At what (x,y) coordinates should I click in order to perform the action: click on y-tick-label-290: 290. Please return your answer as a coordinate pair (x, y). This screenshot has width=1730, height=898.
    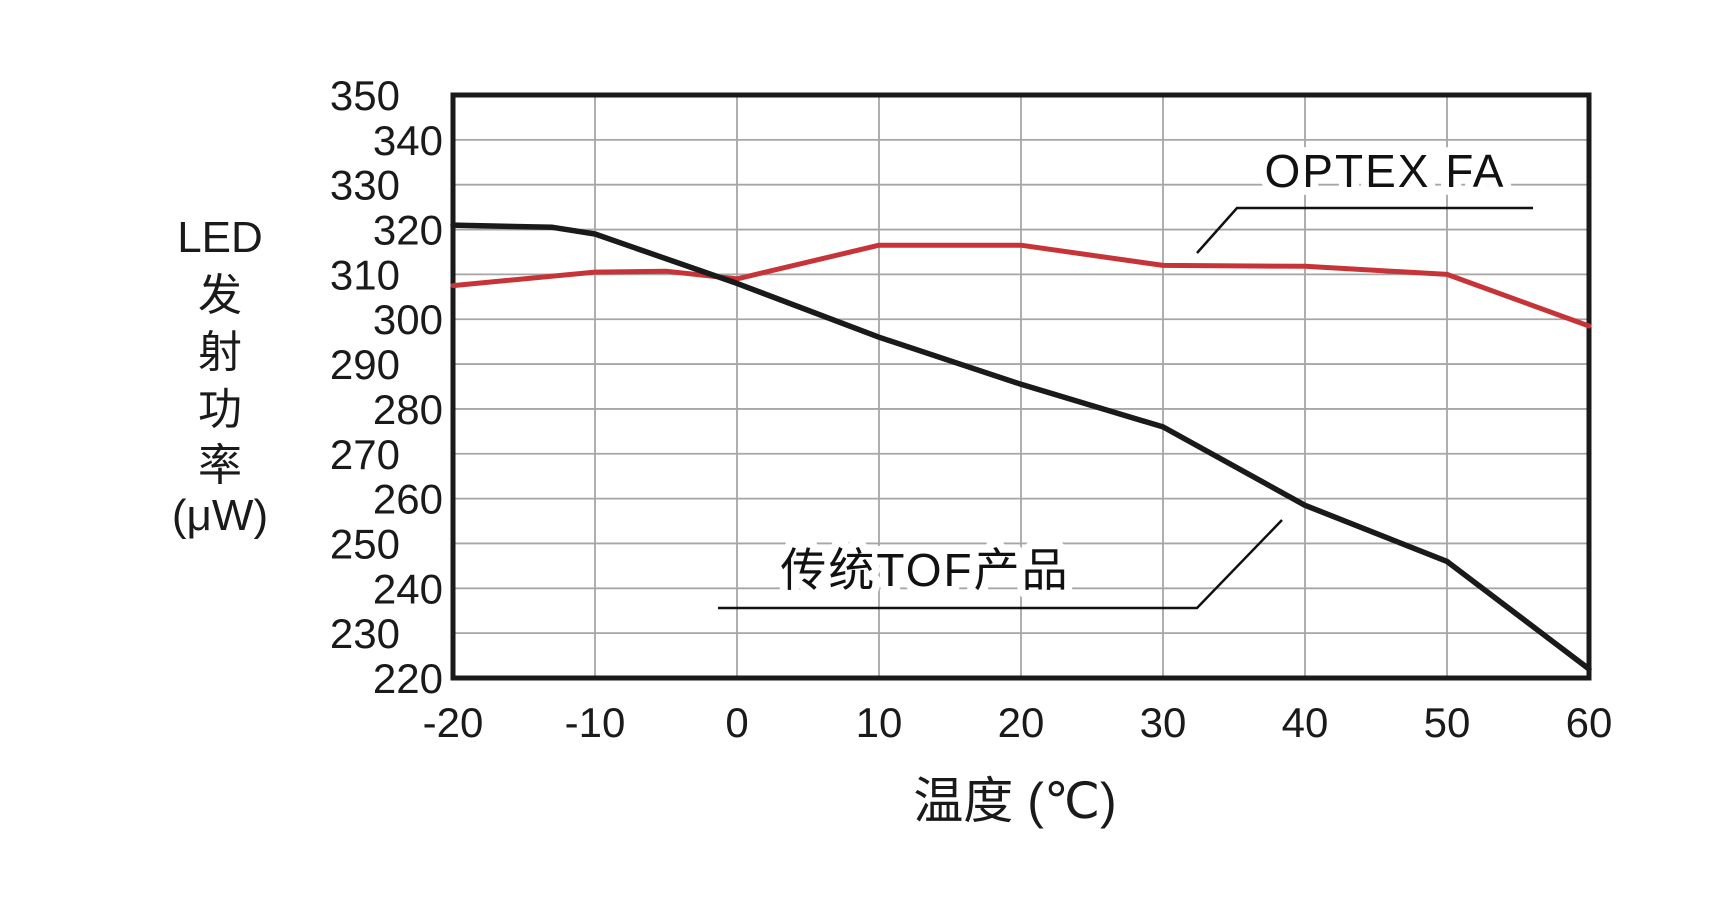
    Looking at the image, I should click on (365, 364).